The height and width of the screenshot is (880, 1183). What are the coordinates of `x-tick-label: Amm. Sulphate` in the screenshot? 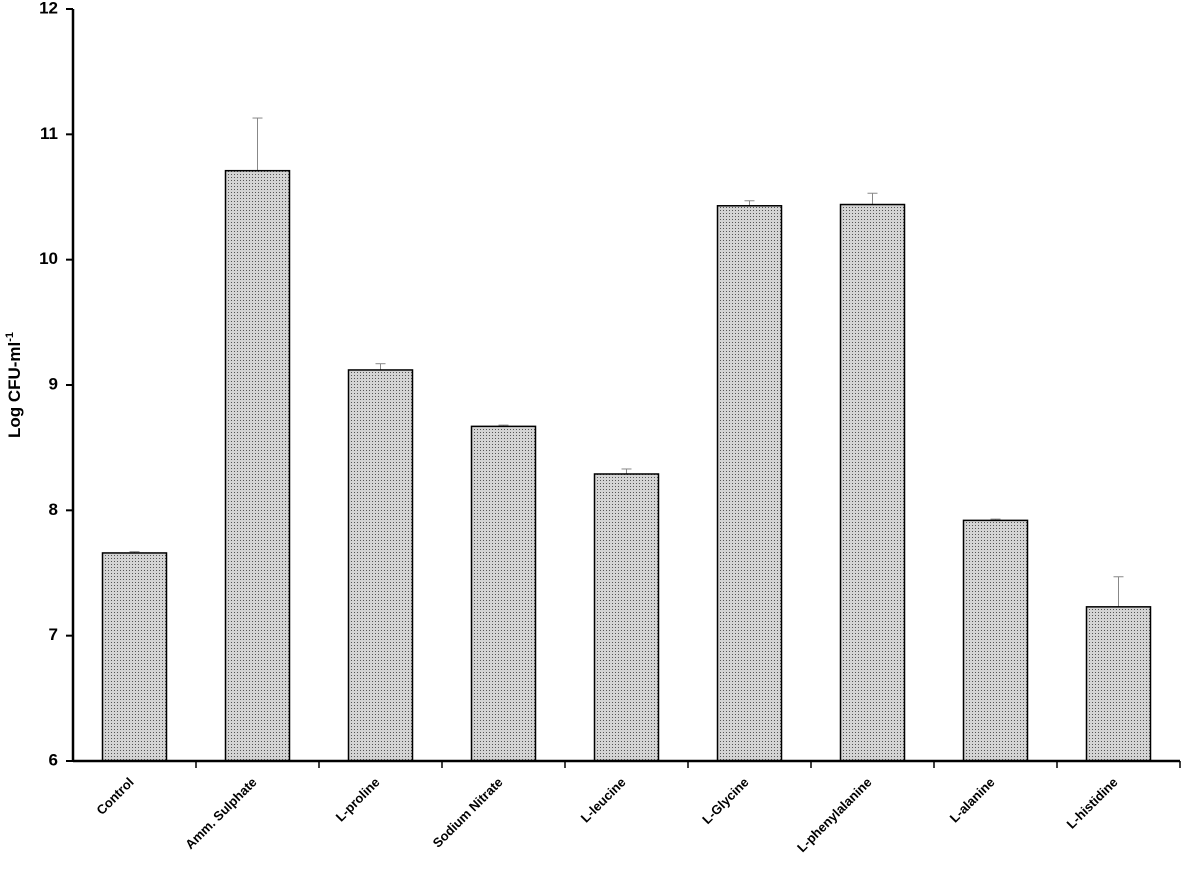 It's located at (221, 814).